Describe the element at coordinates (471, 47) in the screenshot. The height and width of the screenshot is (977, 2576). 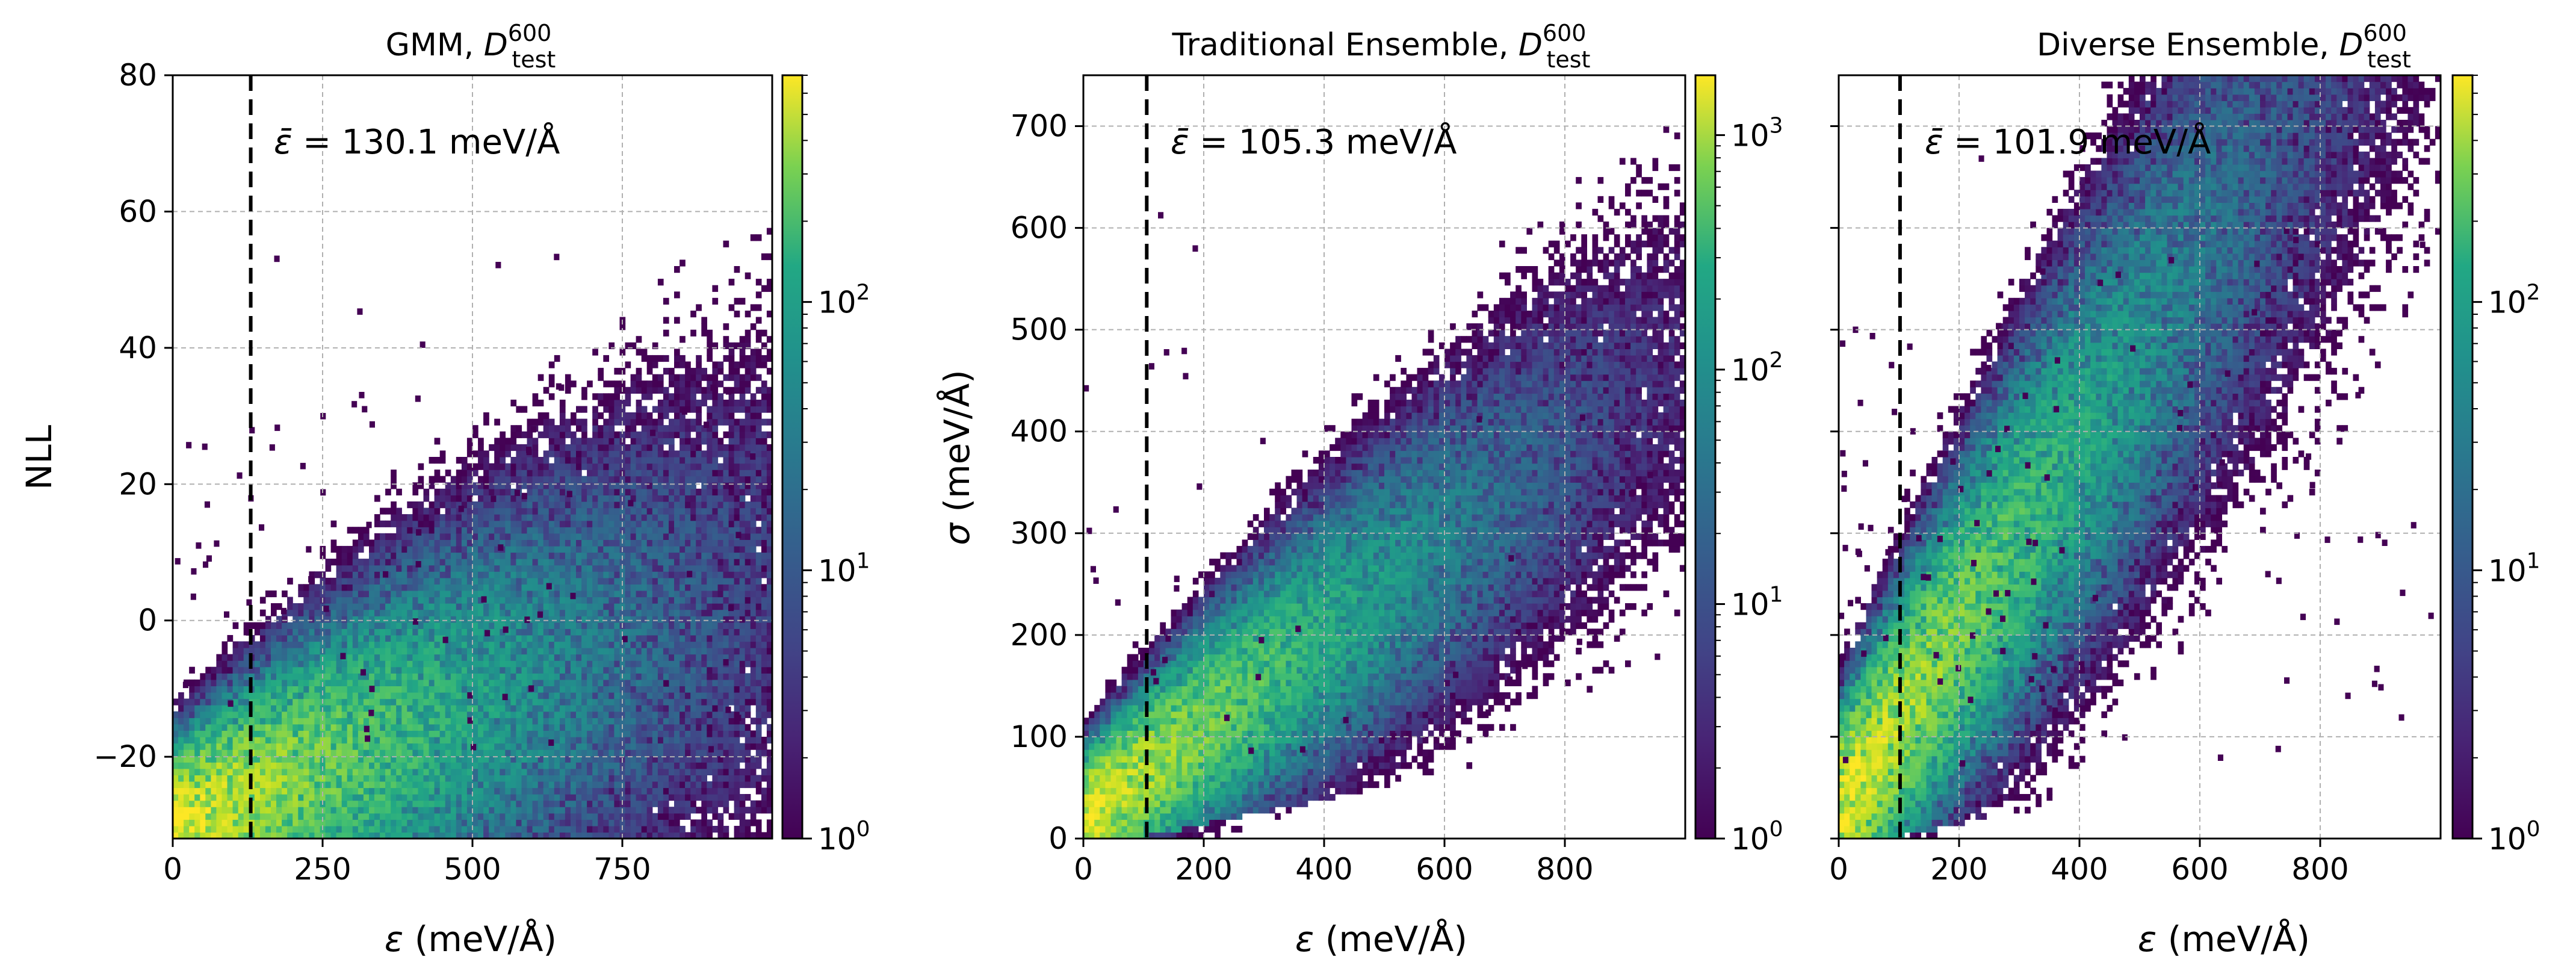
I see `panel-title: GMM, D600 test` at that location.